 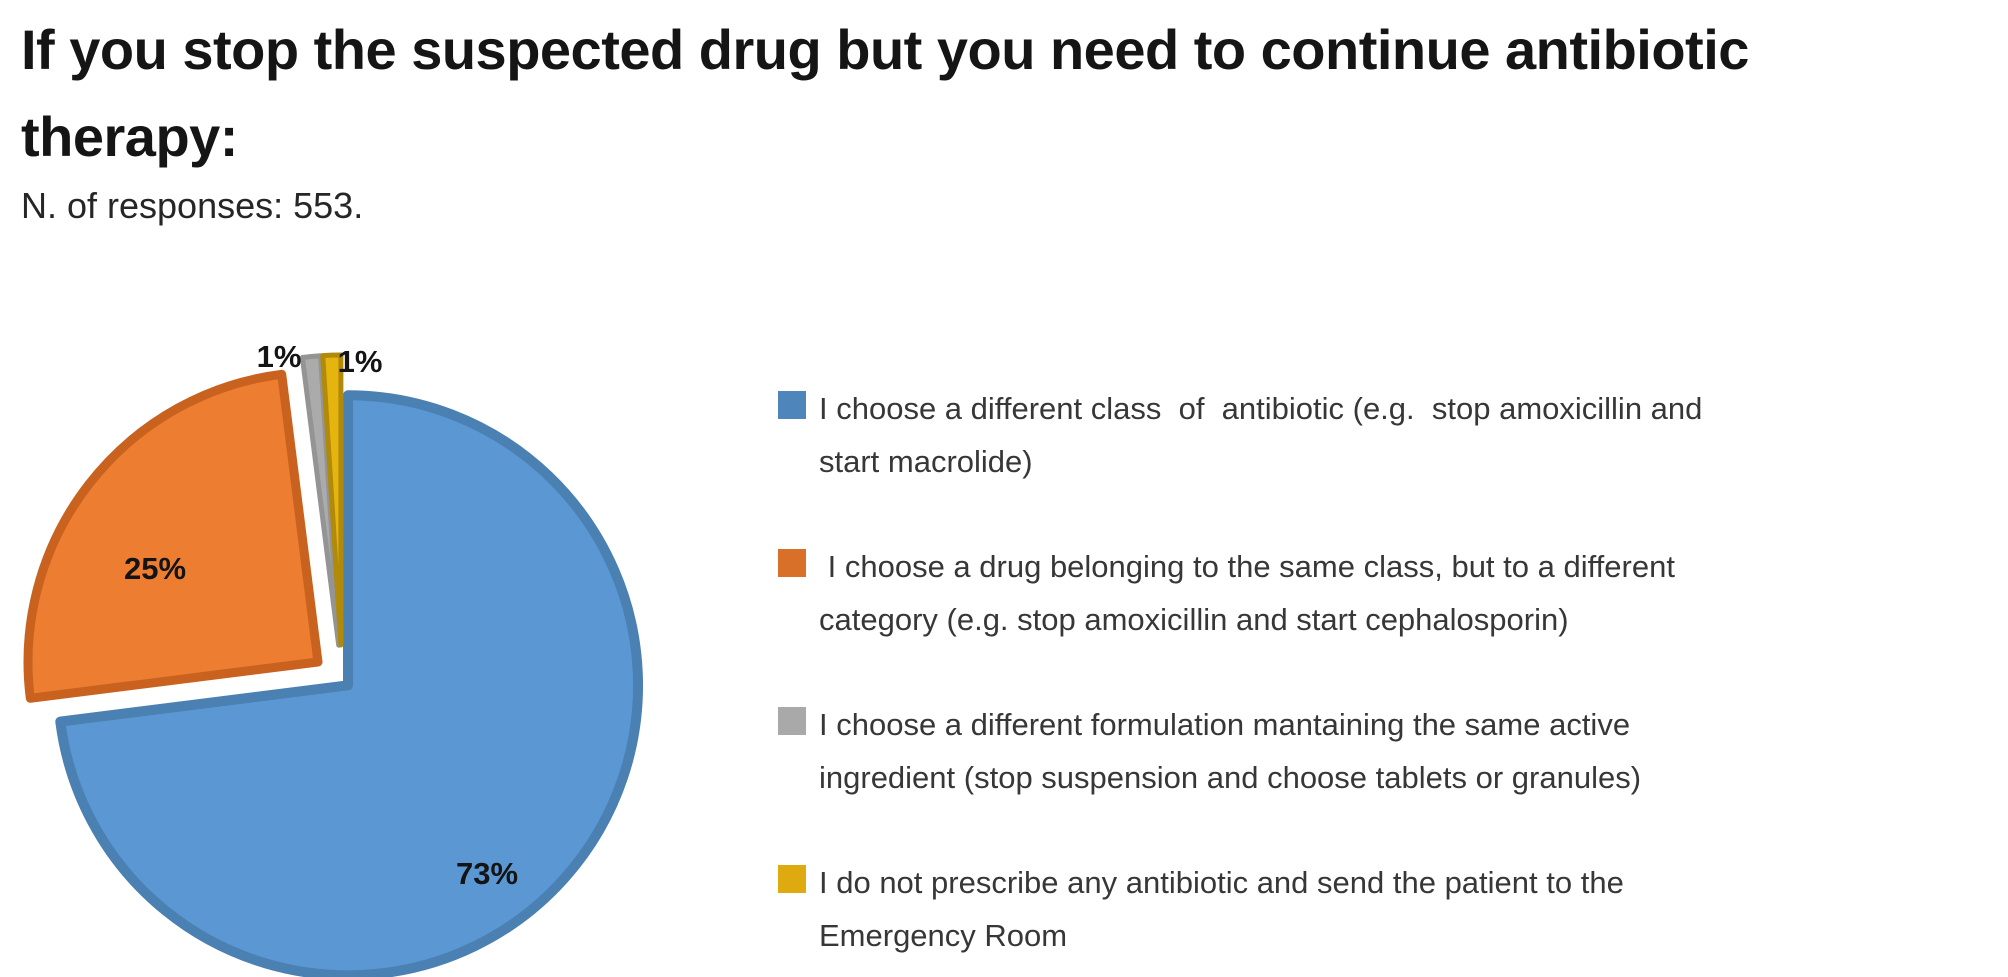 I want to click on pie-slice-same-class-different-category, so click(x=173, y=536).